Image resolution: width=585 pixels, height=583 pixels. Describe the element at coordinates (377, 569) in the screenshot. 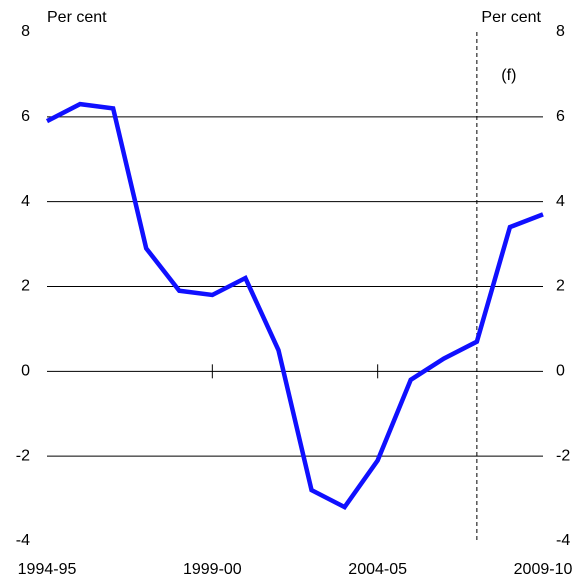

I see `x-tick-label: 2004-05` at that location.